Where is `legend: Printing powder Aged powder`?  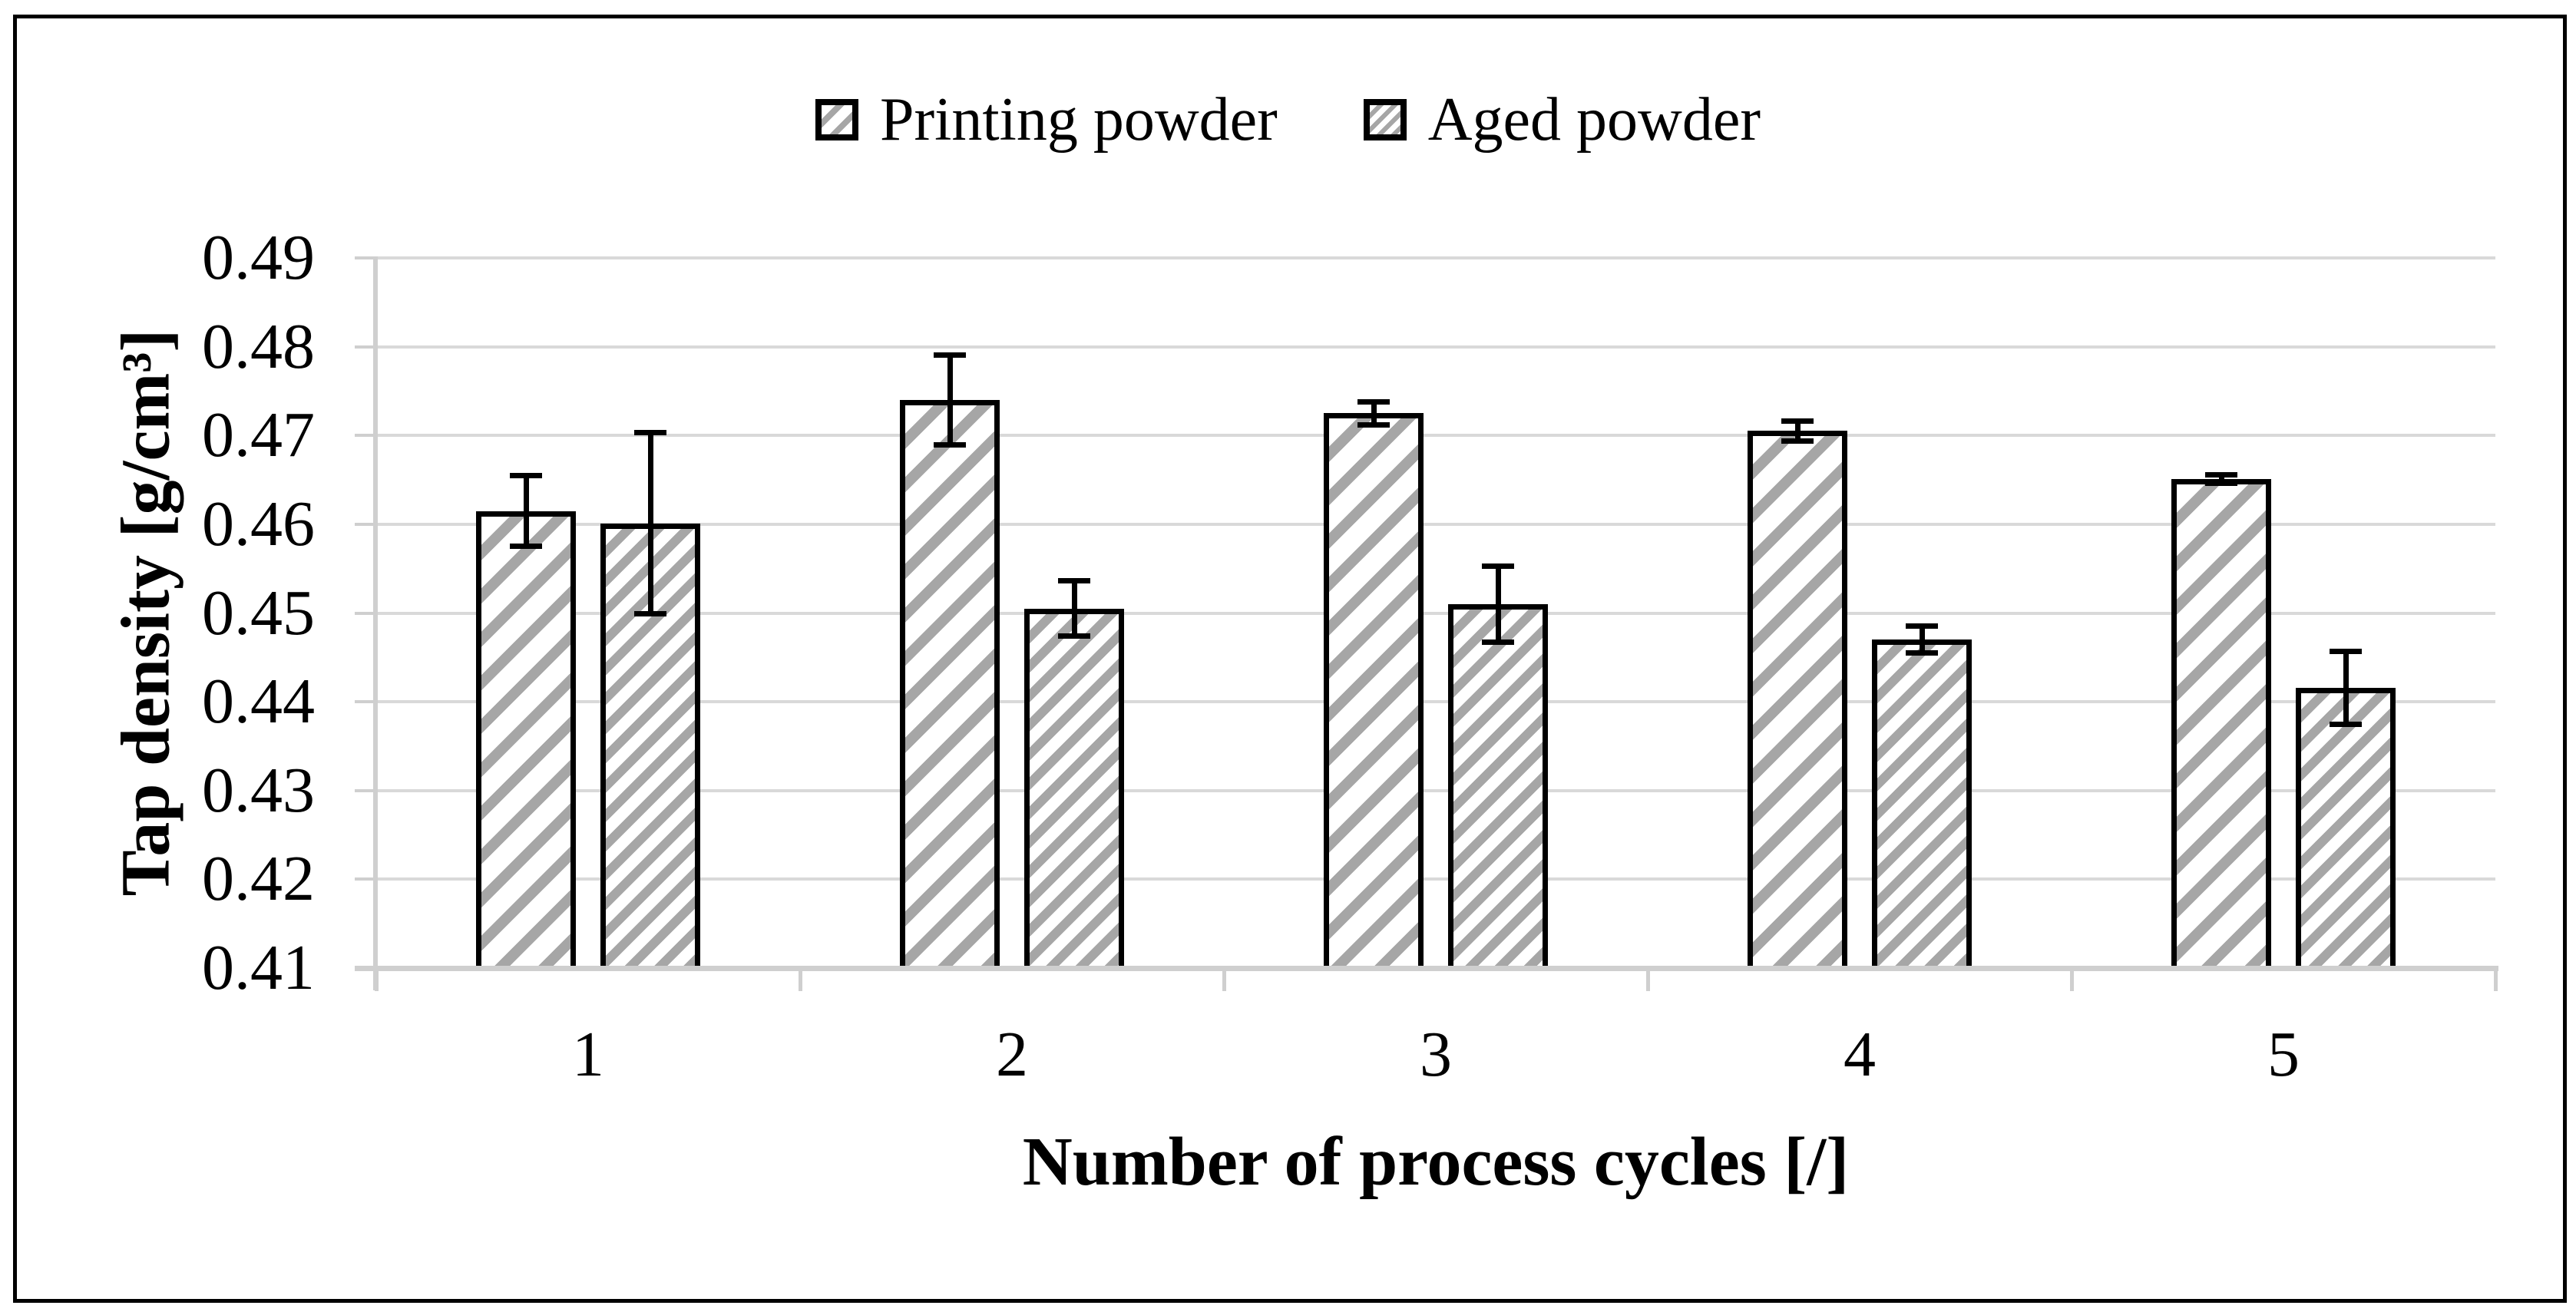
legend: Printing powder Aged powder is located at coordinates (1288, 119).